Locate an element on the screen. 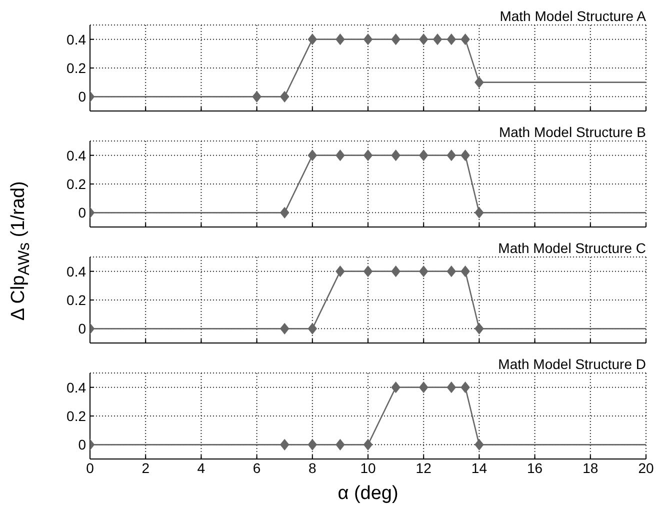 This screenshot has width=663, height=512. chart-title: Math Model Structure C is located at coordinates (572, 248).